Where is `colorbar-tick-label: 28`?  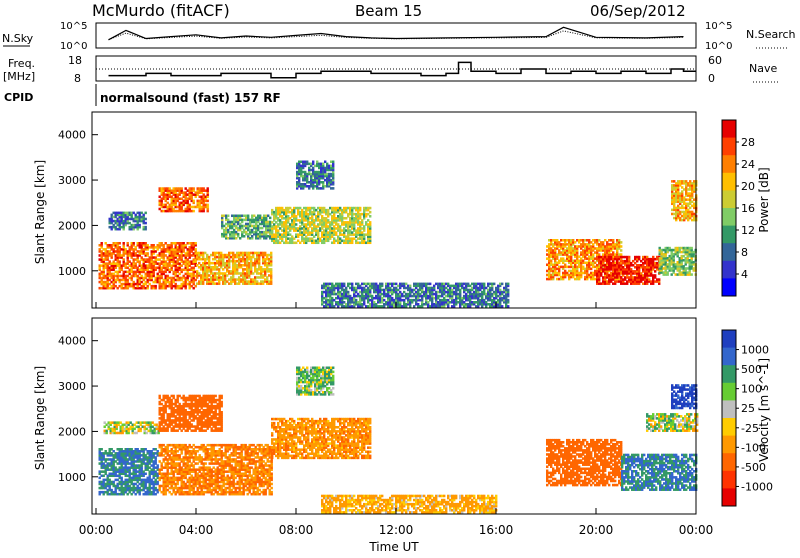
colorbar-tick-label: 28 is located at coordinates (748, 142).